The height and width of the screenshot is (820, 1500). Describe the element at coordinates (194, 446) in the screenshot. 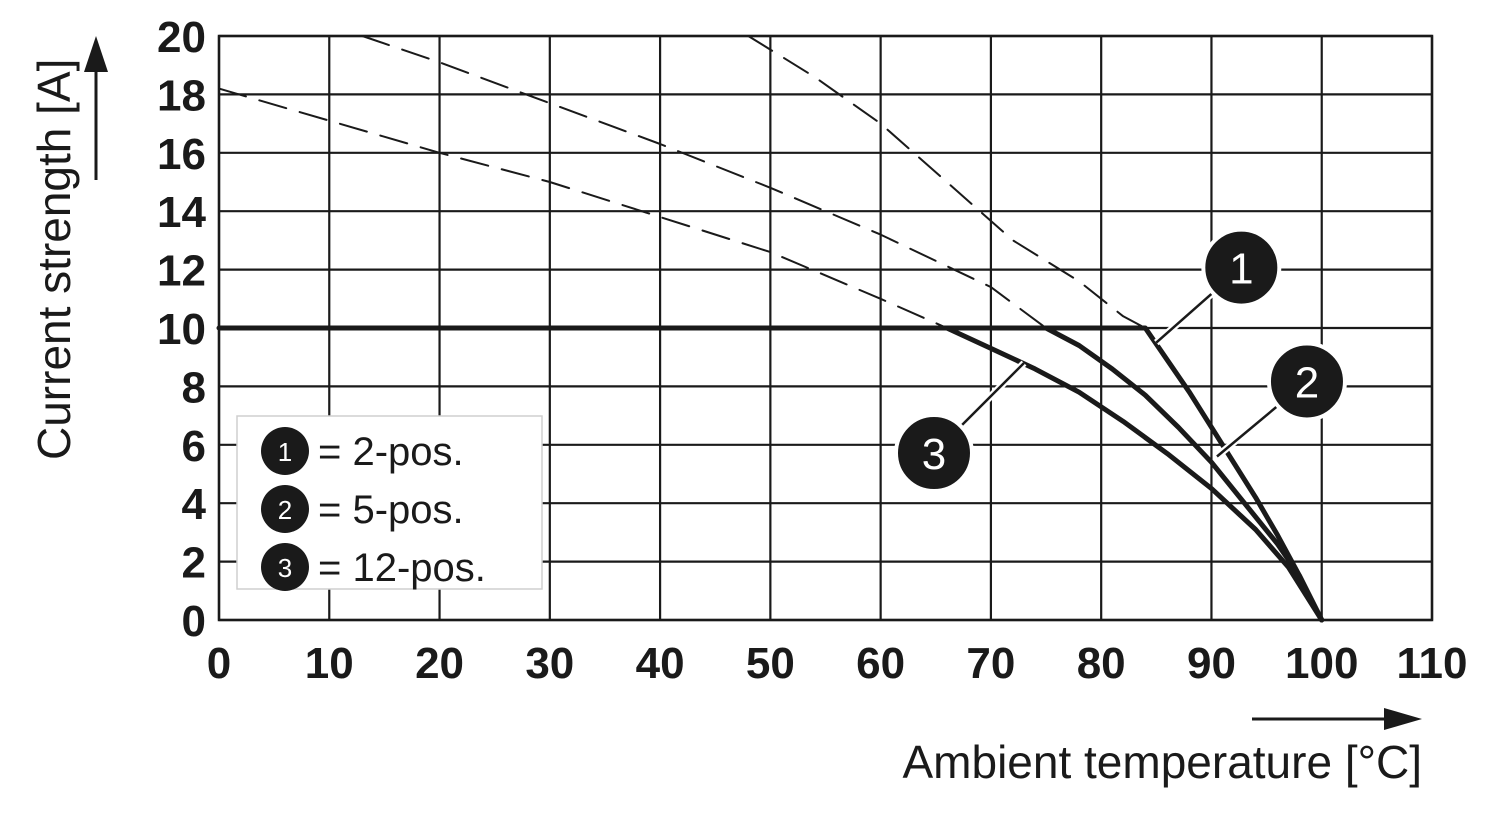

I see `y-tick-label: 6` at that location.